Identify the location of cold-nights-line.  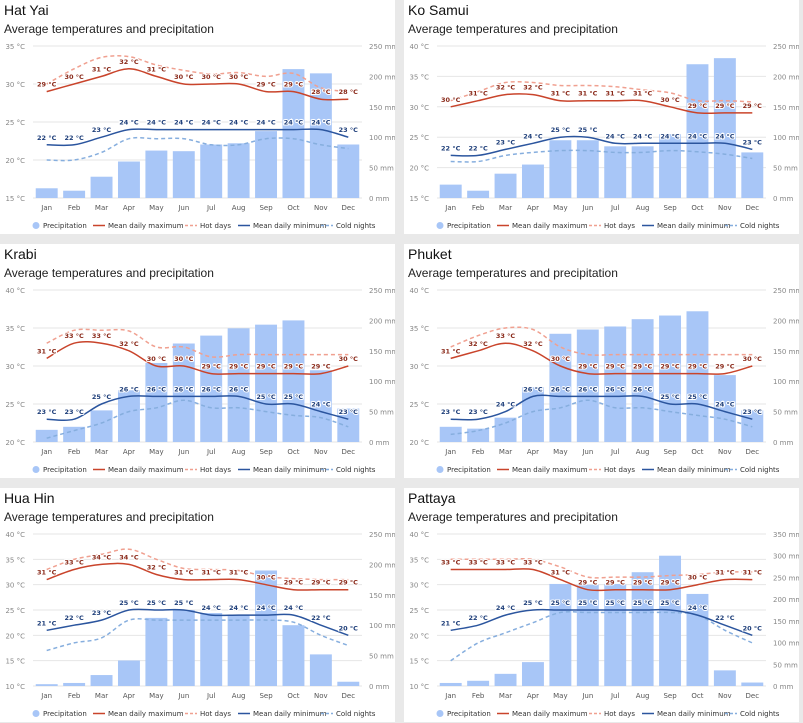
(197, 635).